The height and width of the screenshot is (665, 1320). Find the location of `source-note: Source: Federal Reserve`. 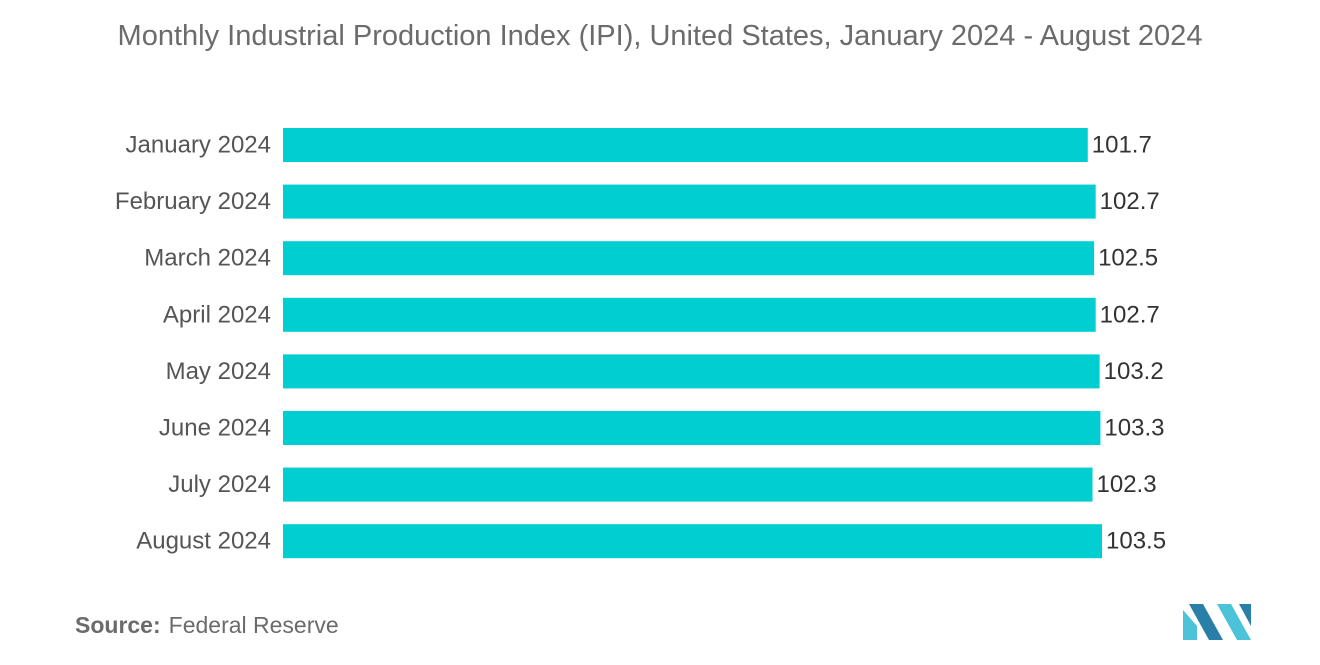

source-note: Source: Federal Reserve is located at coordinates (207, 625).